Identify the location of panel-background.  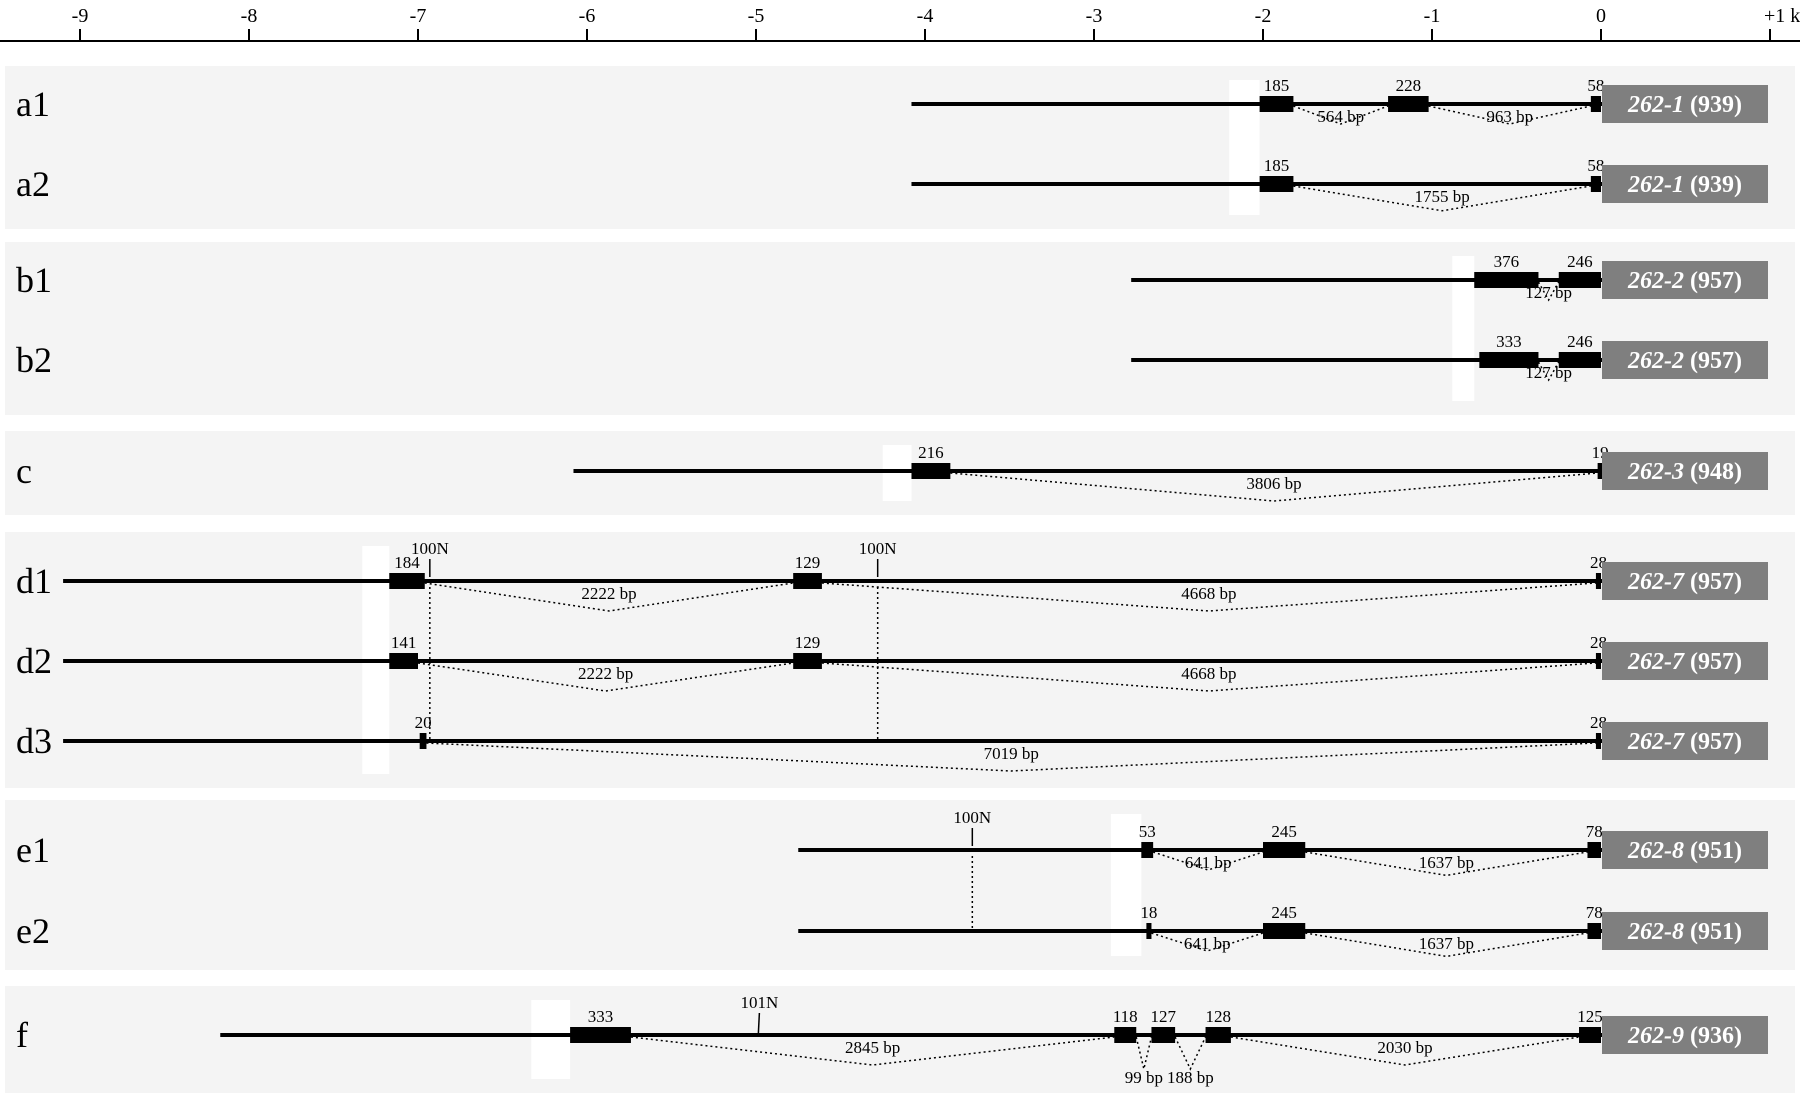
(900, 1039).